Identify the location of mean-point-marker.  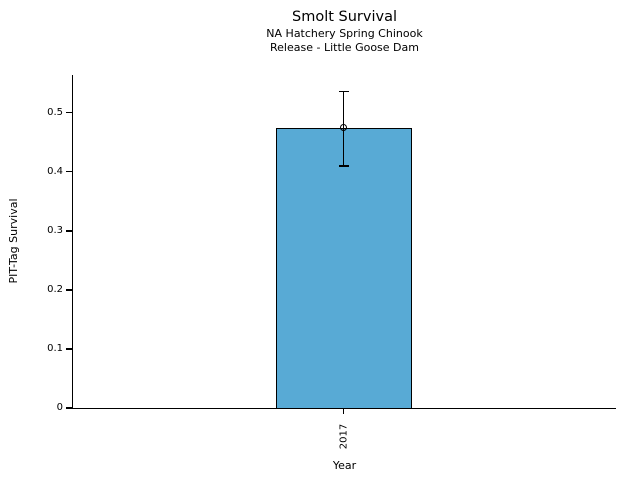
(344, 128).